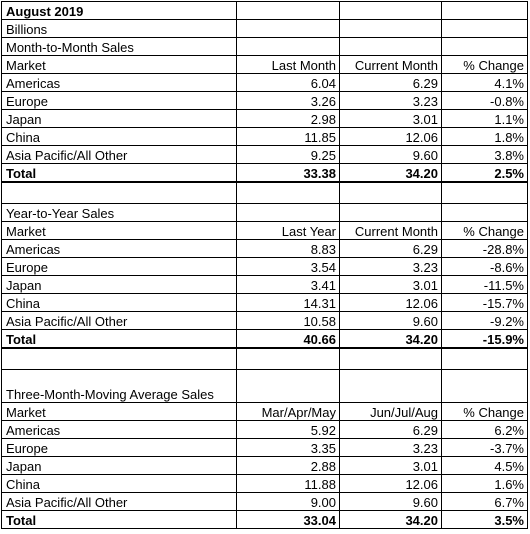 This screenshot has height=534, width=530. I want to click on column-header: Current Month, so click(390, 230).